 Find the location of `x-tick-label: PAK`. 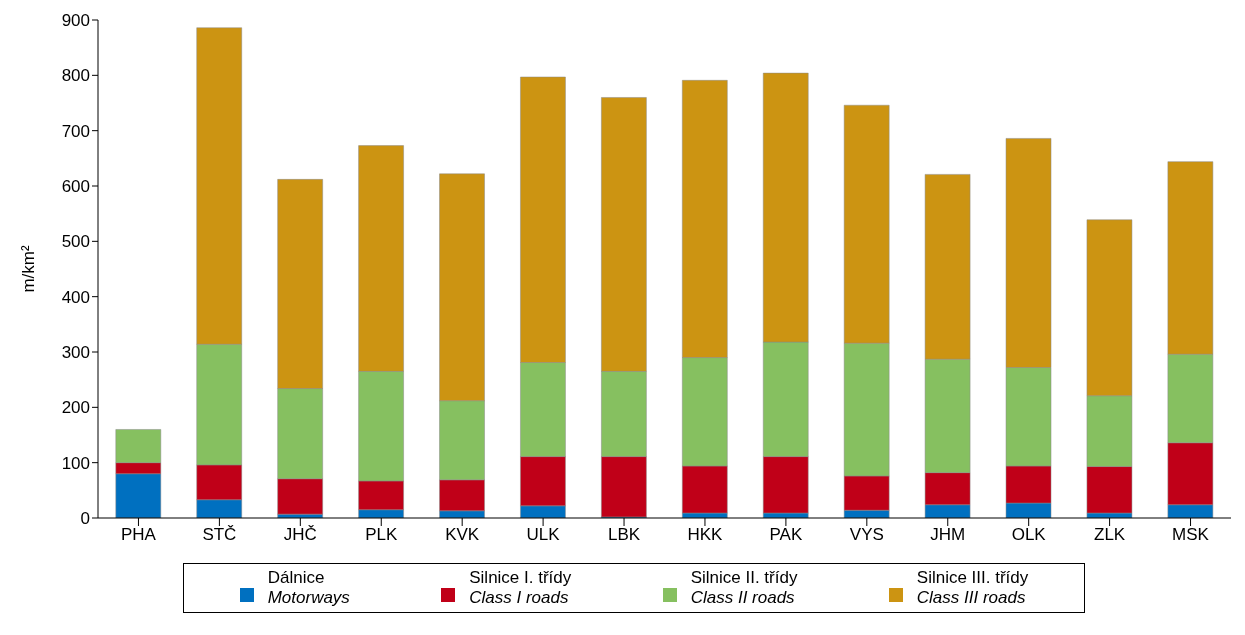

x-tick-label: PAK is located at coordinates (786, 535).